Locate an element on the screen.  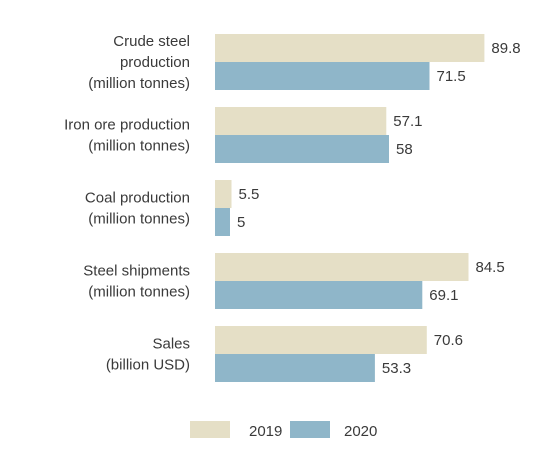
category-label: Steel shipments (million tonnes) is located at coordinates (136, 282).